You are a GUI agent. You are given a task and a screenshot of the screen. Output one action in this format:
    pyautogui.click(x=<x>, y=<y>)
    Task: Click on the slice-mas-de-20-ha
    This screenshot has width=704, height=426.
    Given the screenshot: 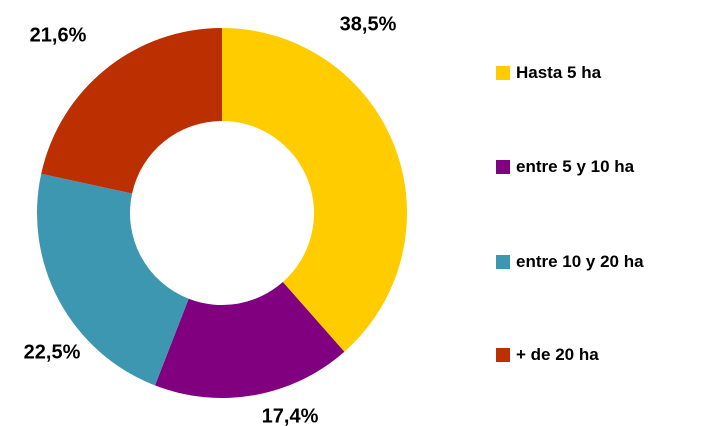 What is the action you would take?
    pyautogui.click(x=131, y=111)
    